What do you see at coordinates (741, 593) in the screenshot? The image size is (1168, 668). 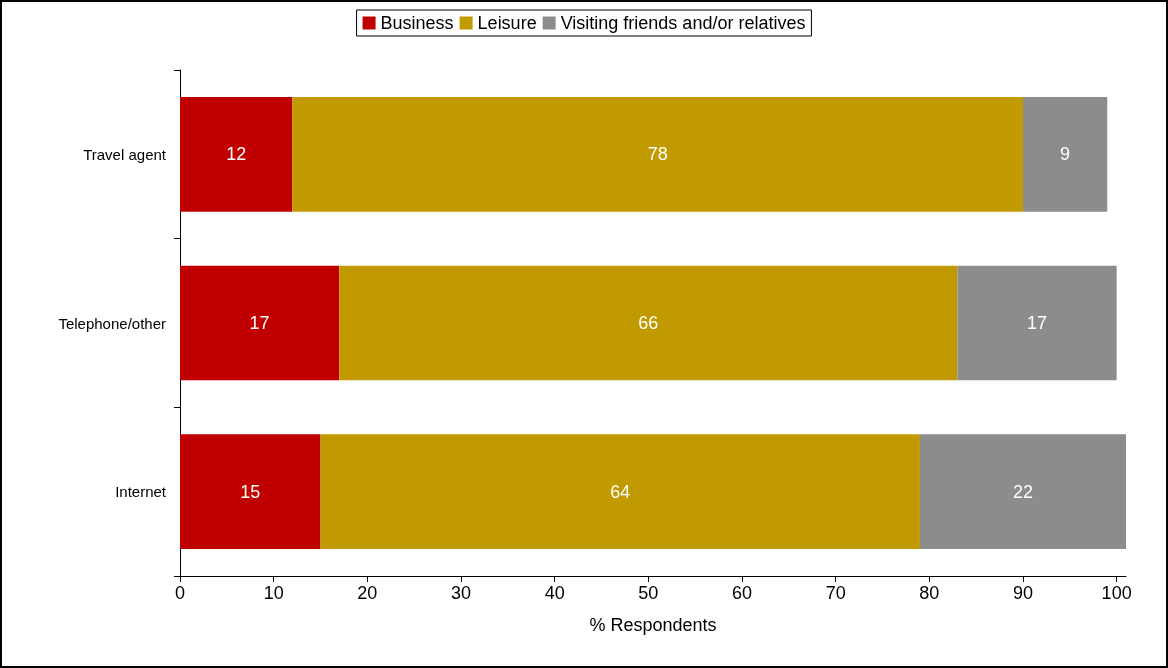 I see `x-tick-label: 60` at bounding box center [741, 593].